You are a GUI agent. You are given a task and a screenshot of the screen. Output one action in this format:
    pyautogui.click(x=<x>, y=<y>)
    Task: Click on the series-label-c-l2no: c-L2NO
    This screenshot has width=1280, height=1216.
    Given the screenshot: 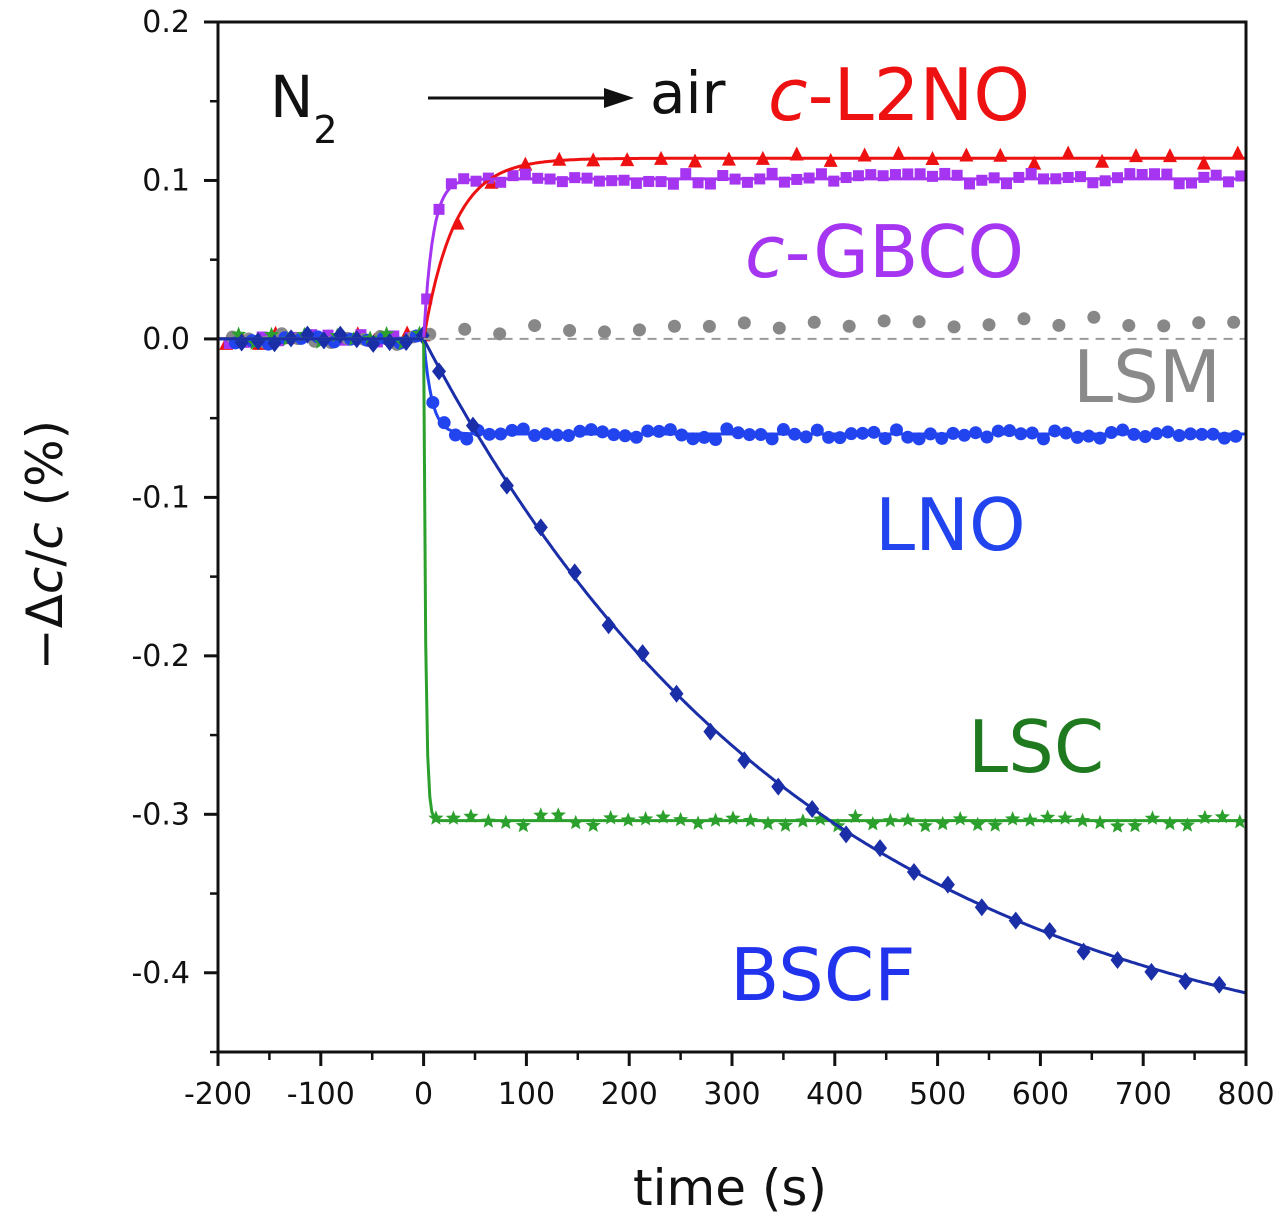 What is the action you would take?
    pyautogui.click(x=899, y=95)
    